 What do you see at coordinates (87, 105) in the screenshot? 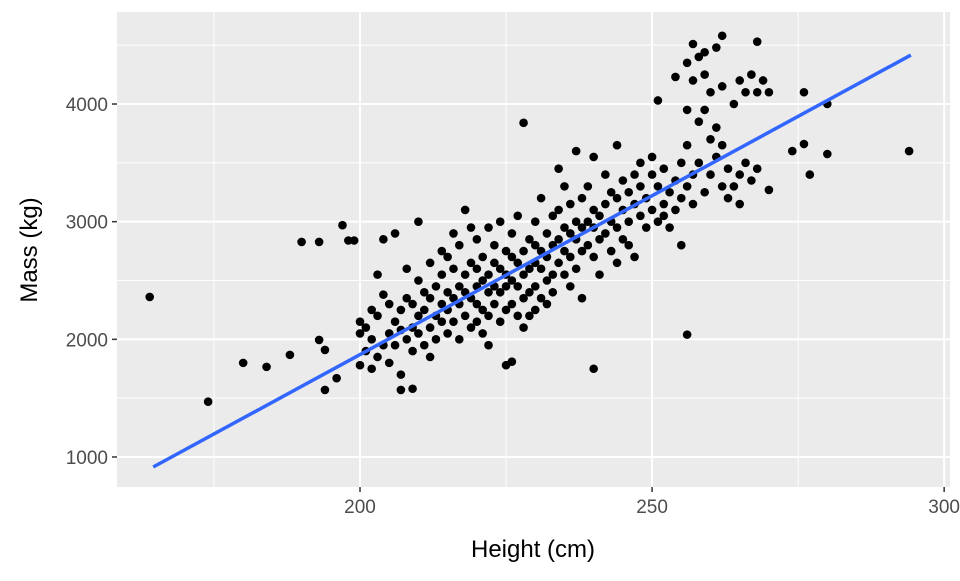
I see `y-tick-label: 4000` at bounding box center [87, 105].